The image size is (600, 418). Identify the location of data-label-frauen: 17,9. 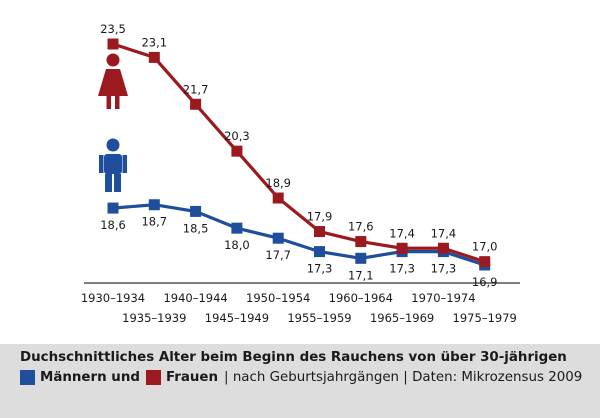
(320, 217).